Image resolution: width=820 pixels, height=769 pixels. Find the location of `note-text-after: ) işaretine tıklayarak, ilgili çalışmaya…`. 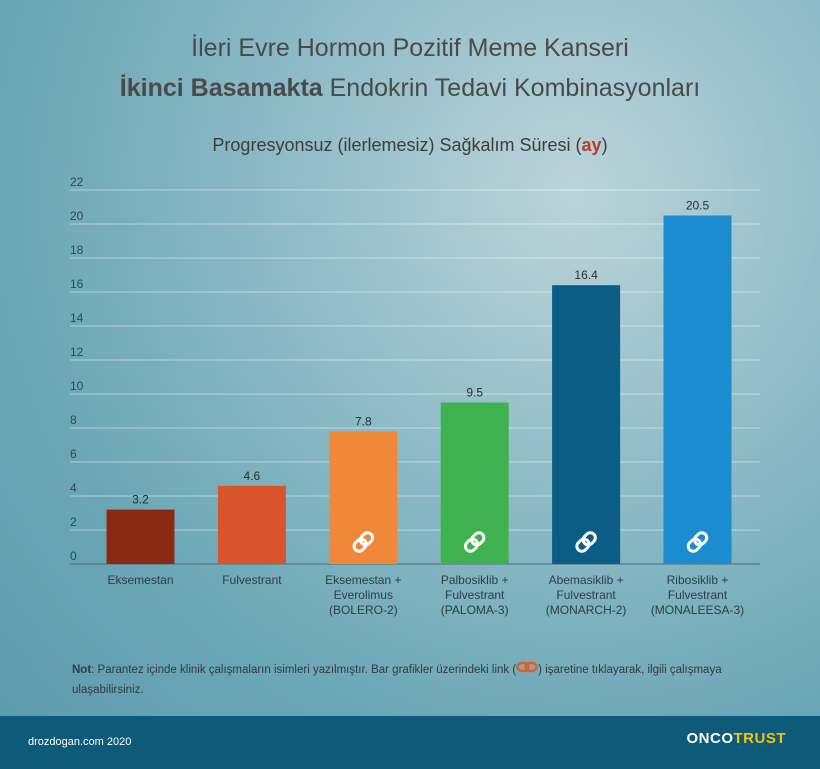

note-text-after: ) işaretine tıklayarak, ilgili çalışmaya… is located at coordinates (397, 680).